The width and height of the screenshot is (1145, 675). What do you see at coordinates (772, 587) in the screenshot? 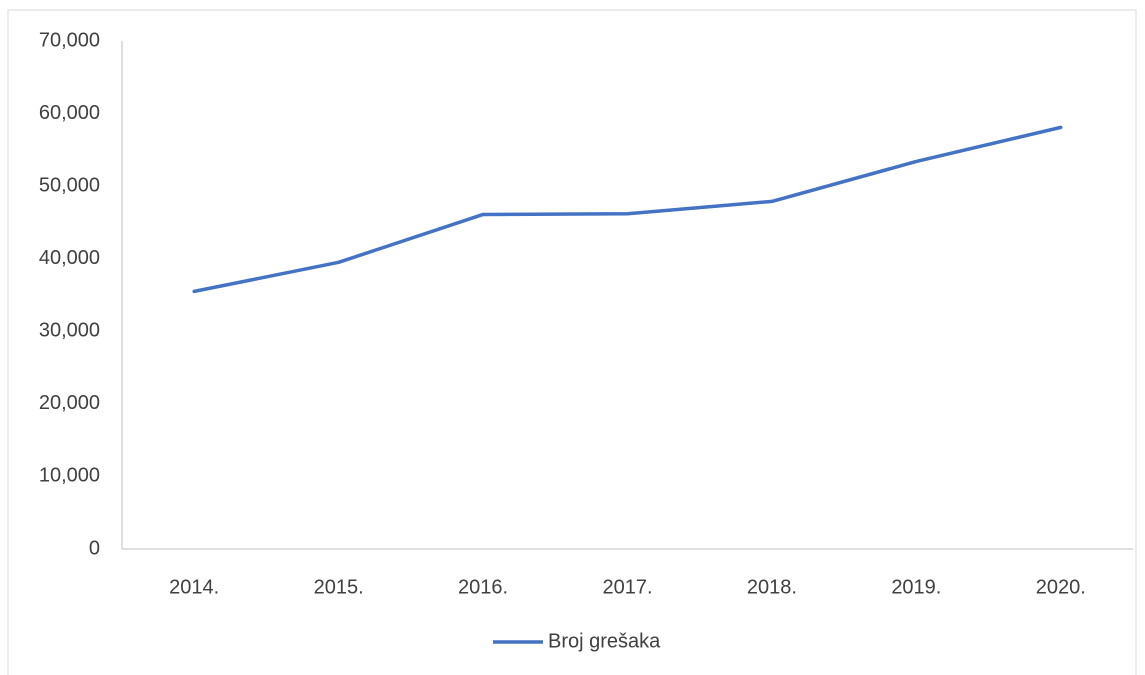
I see `x-tick-label: 2018.` at bounding box center [772, 587].